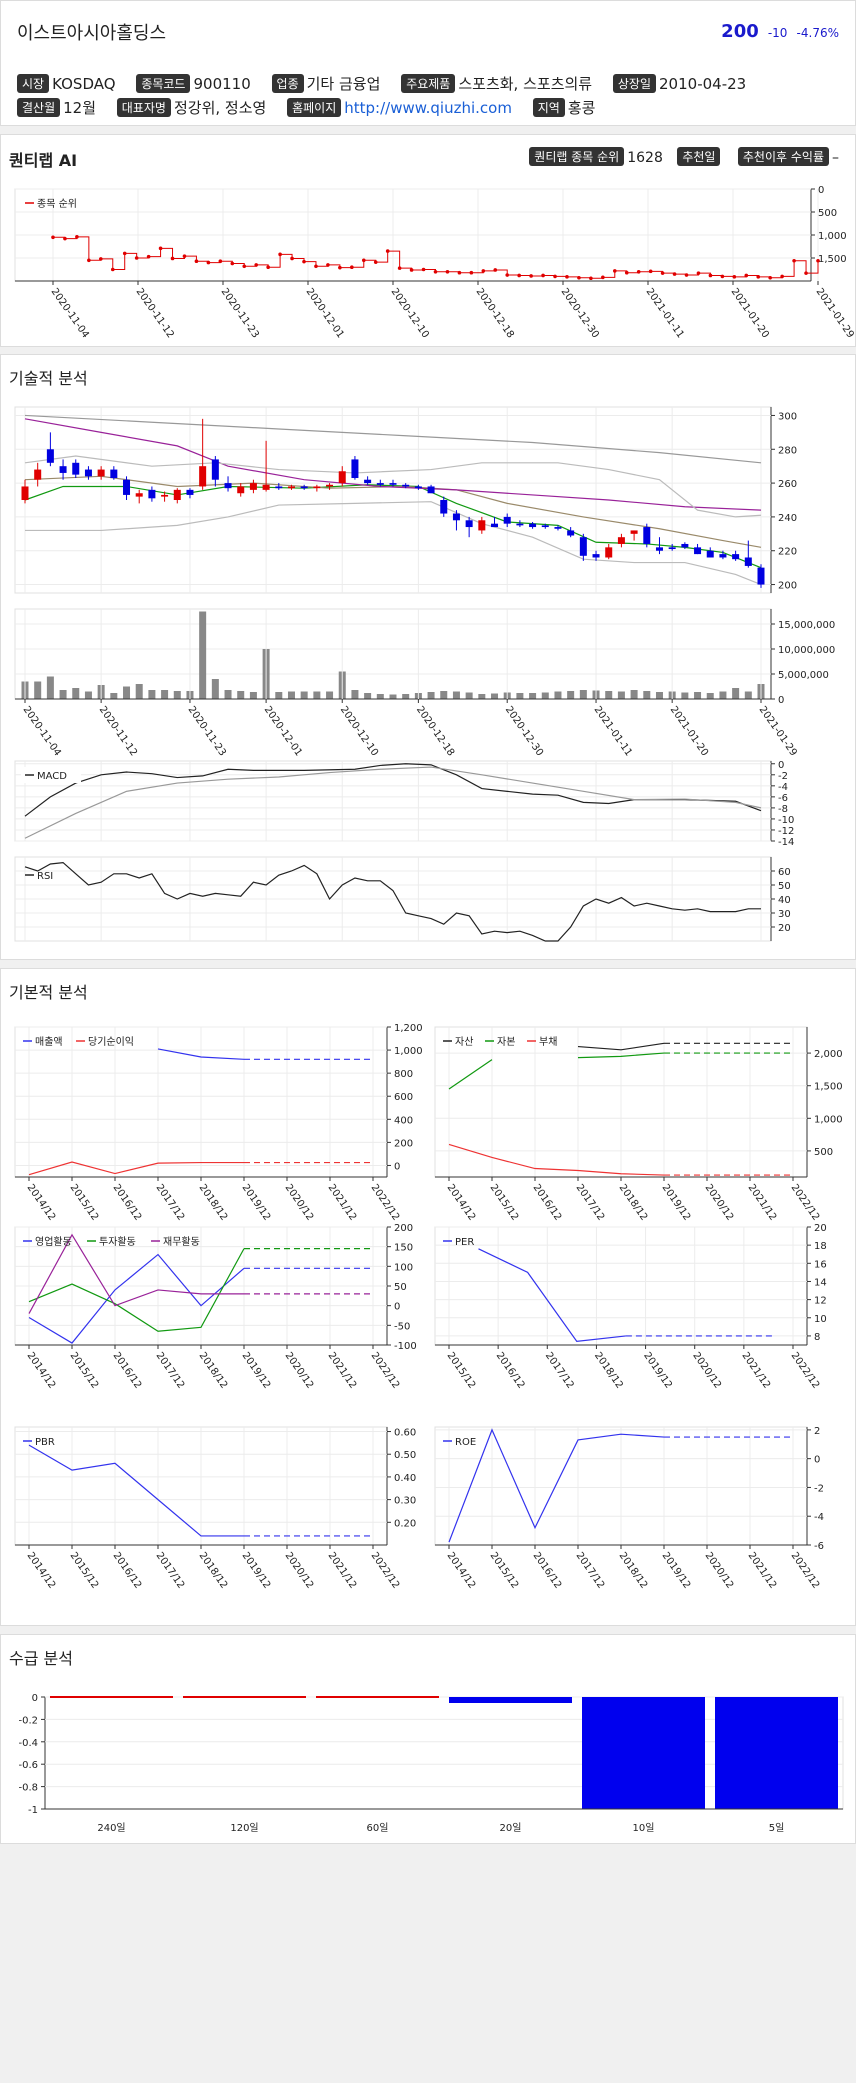 This screenshot has height=2083, width=856. Describe the element at coordinates (461, 1370) in the screenshot. I see `per-x-tick-label: 2015/12` at that location.